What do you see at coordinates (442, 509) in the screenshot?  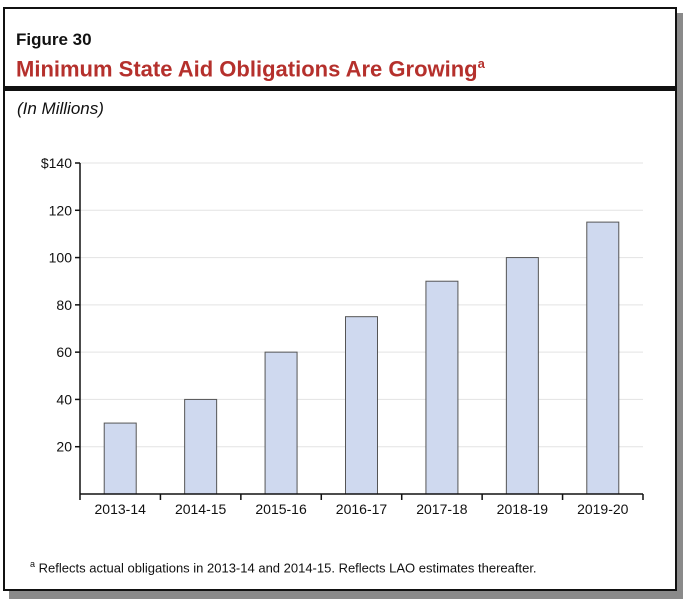 I see `x-tick-label: 2017-18` at bounding box center [442, 509].